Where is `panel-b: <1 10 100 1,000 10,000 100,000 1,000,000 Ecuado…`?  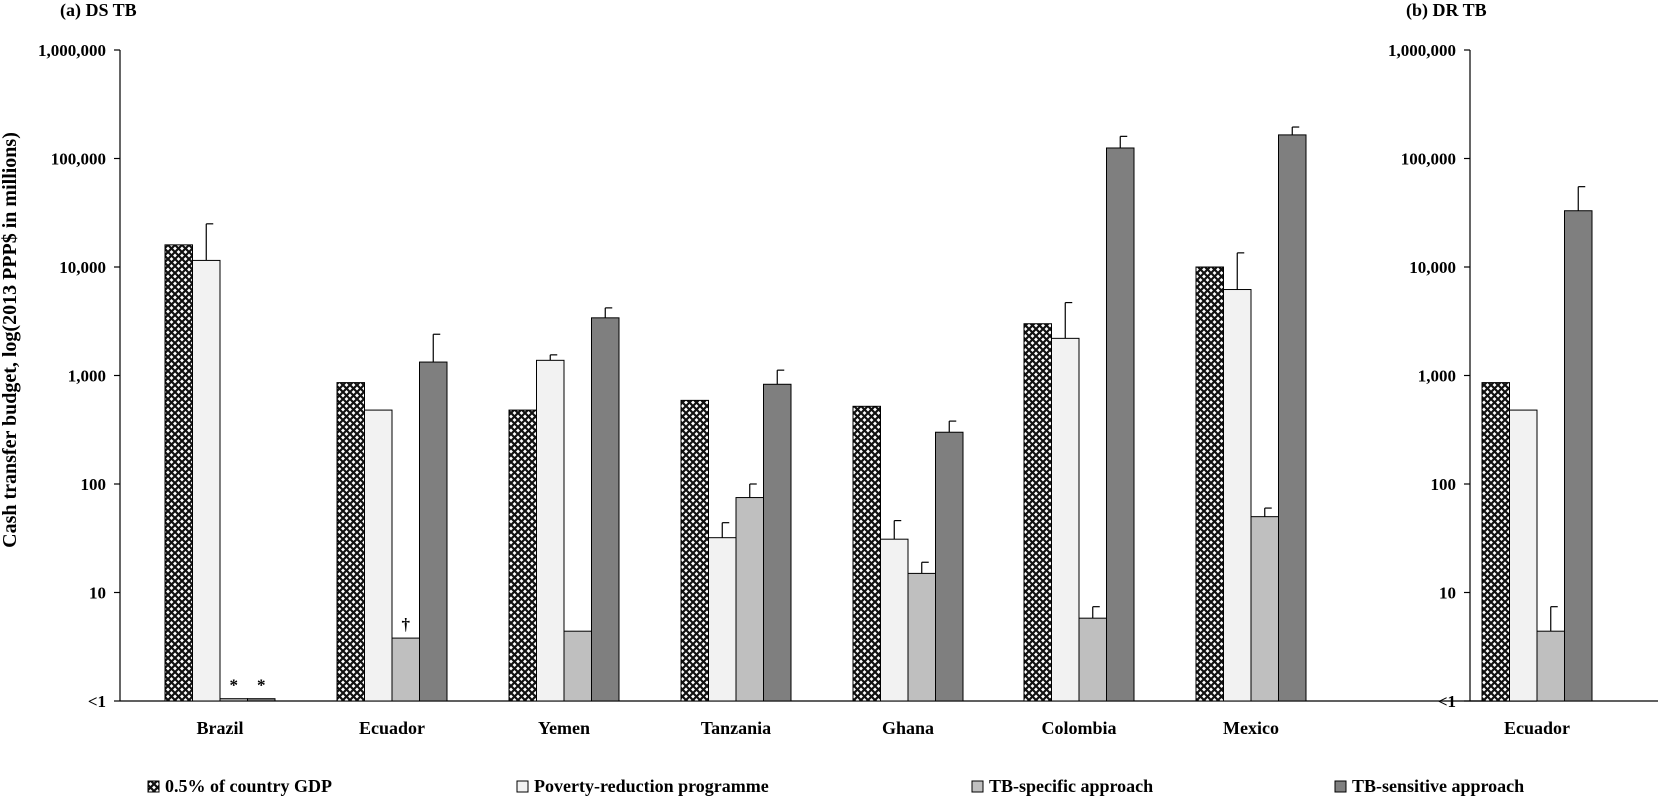 panel-b: <1 10 100 1,000 10,000 100,000 1,000,000 Ecuado… is located at coordinates (1523, 389).